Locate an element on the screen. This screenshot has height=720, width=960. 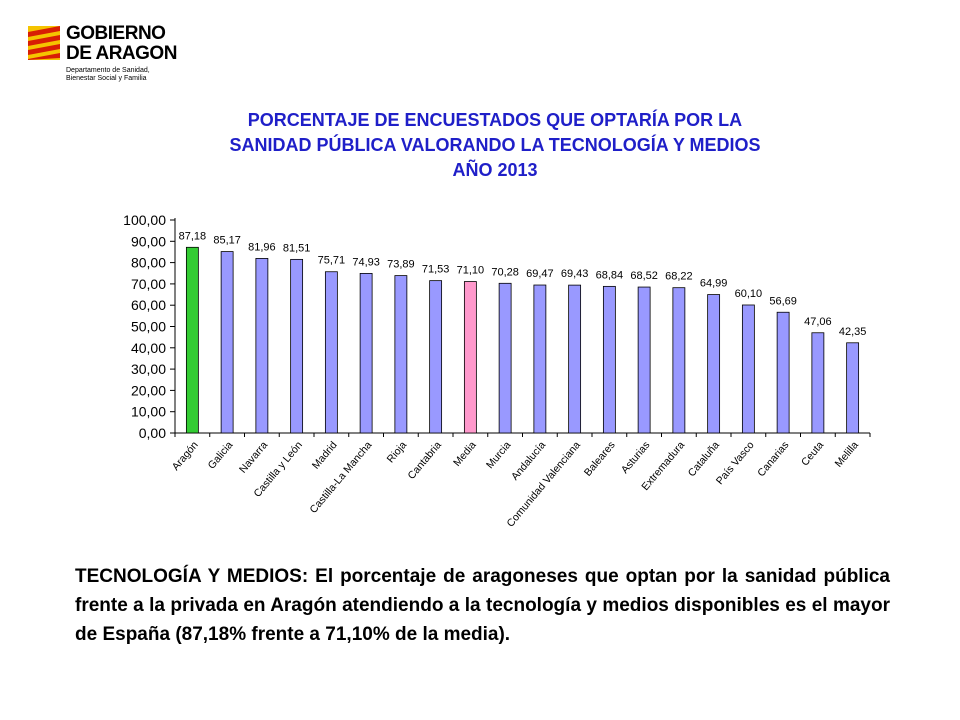
category-label-9: Murcia is located at coordinates (499, 455).